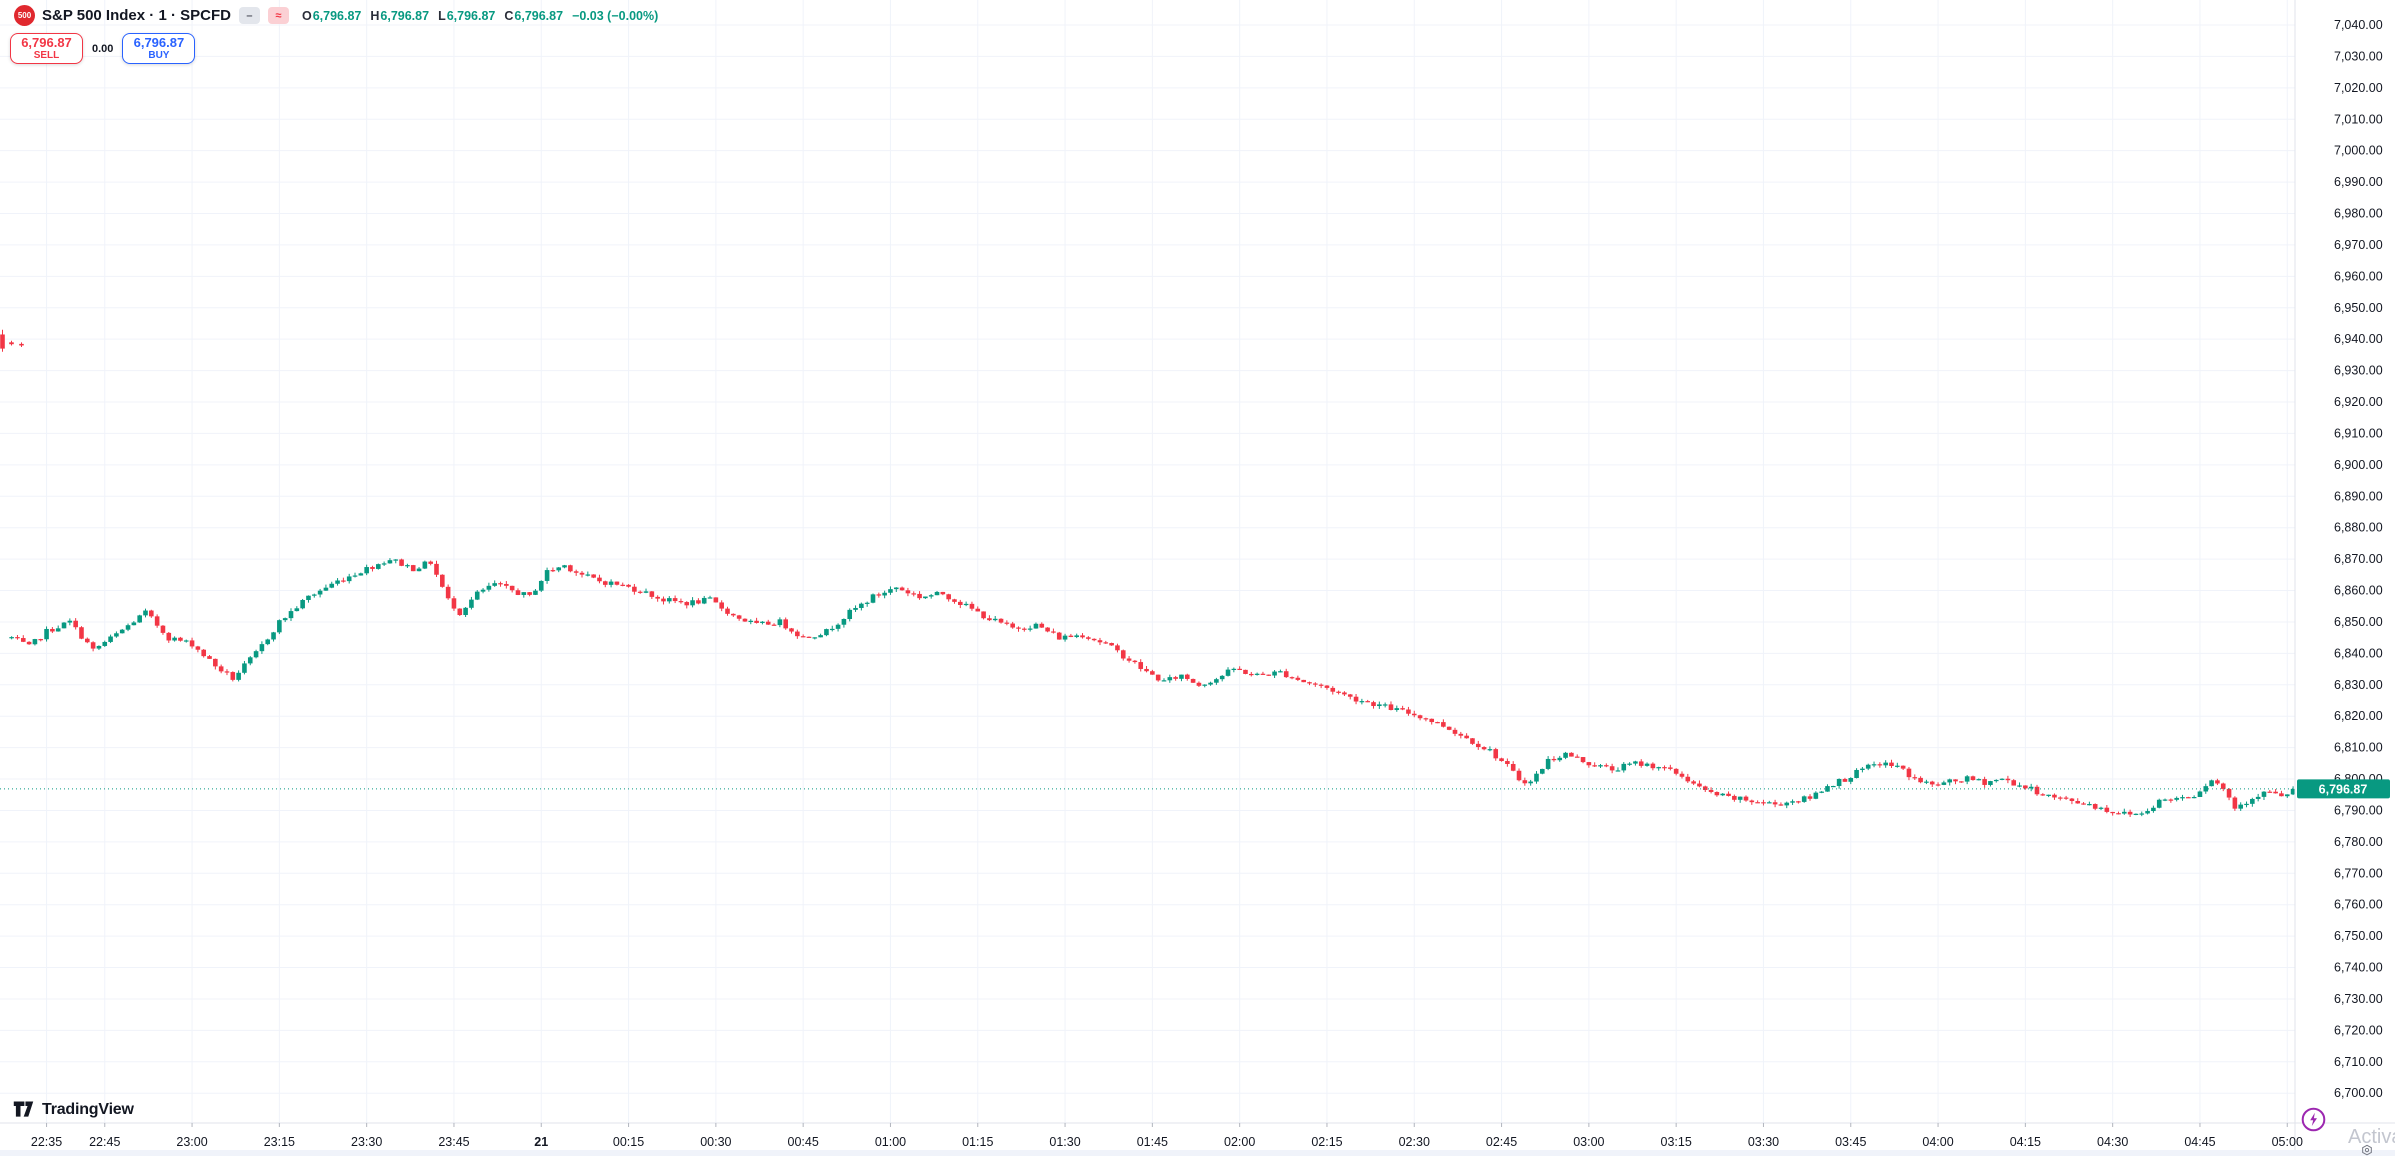 This screenshot has height=1156, width=2395. I want to click on price-tick-label: 6,710.00, so click(2358, 1062).